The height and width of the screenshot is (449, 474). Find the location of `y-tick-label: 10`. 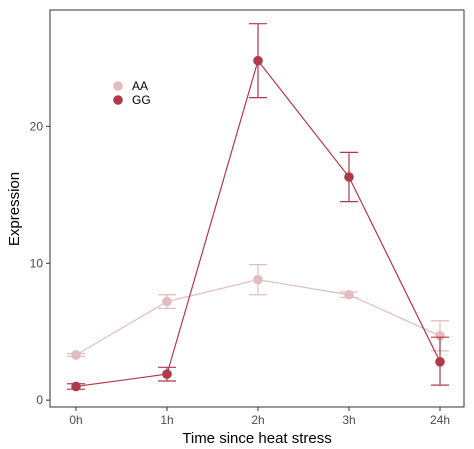

y-tick-label: 10 is located at coordinates (37, 263).